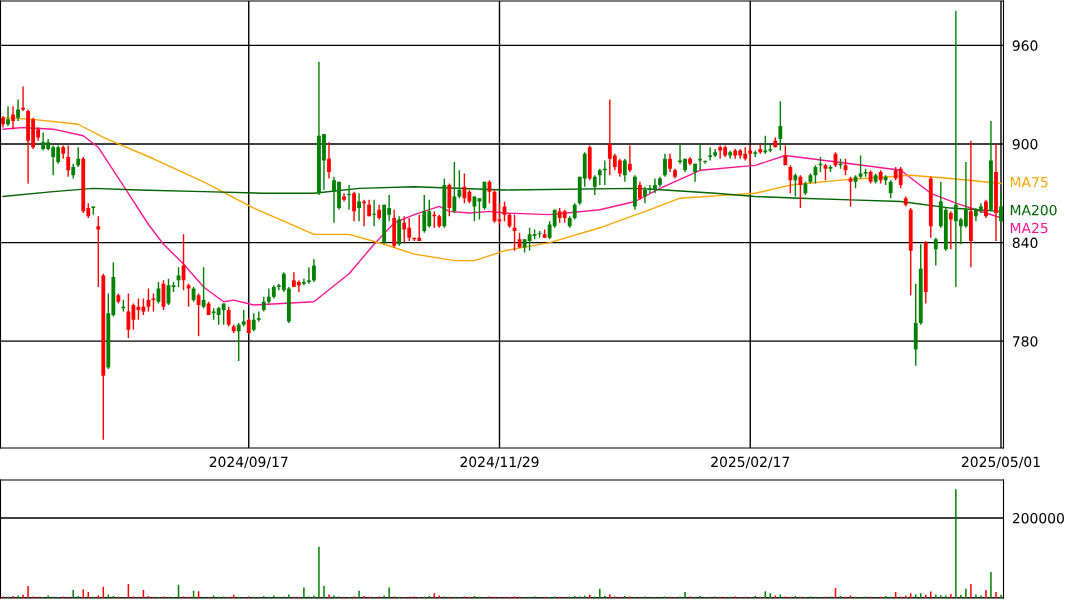 This screenshot has width=1065, height=600. Describe the element at coordinates (1025, 243) in the screenshot. I see `y-tick-label: 840` at that location.